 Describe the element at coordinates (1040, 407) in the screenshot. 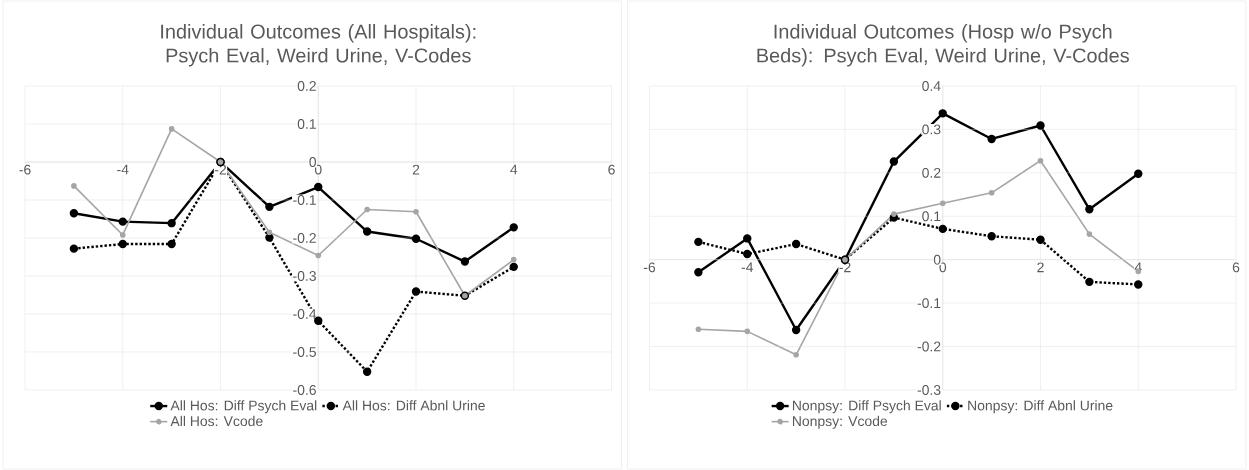

I see `legend-label: Nonpsy: Diff Abnl Urine` at that location.